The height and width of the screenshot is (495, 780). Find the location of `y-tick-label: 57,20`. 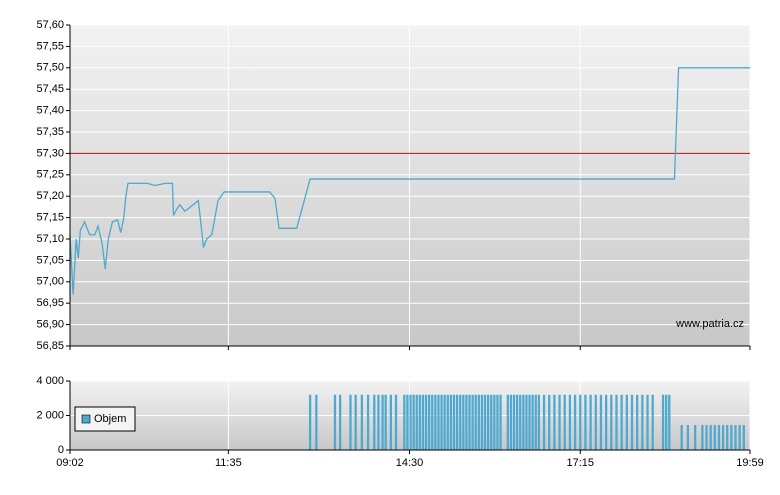

y-tick-label: 57,20 is located at coordinates (50, 196).